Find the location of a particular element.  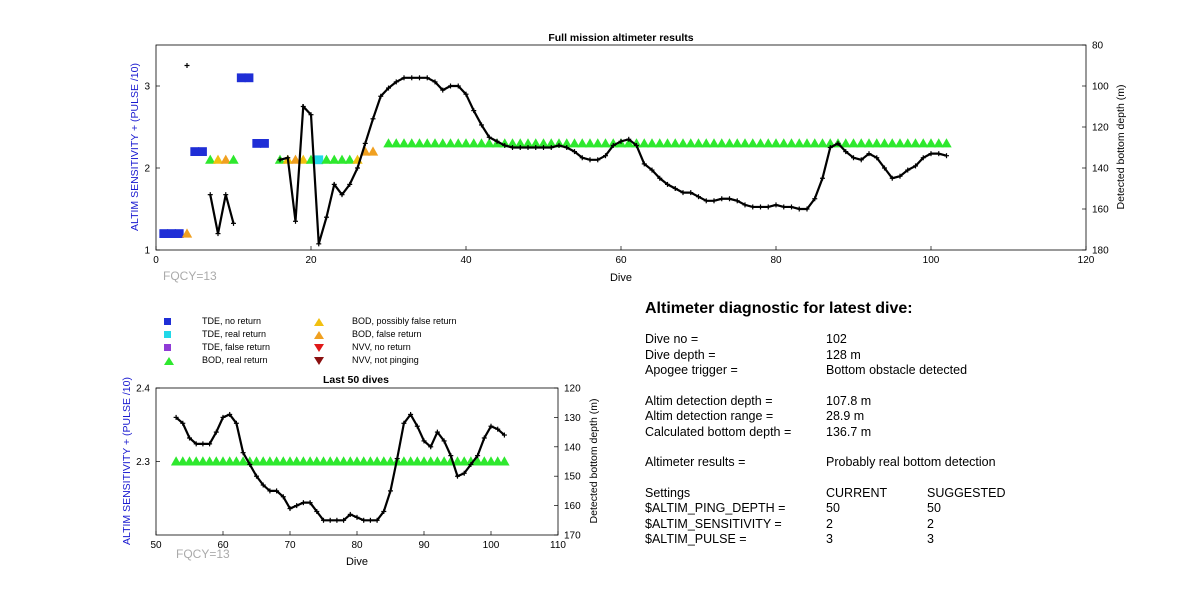

full-mission-fqcy-annotation: FQCY=13 is located at coordinates (190, 276).